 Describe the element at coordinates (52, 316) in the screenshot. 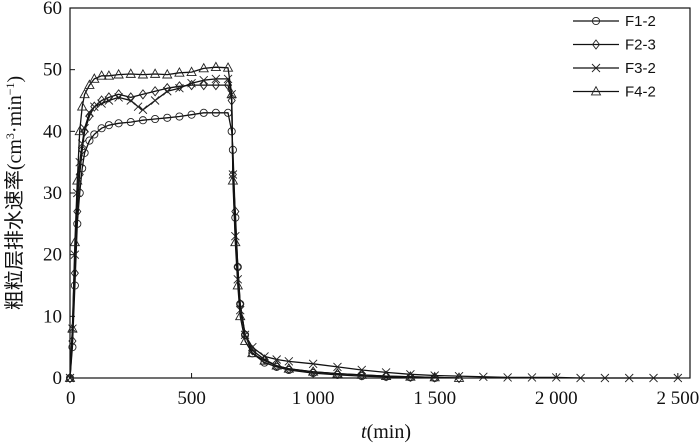

I see `y-tick-label: 10` at that location.